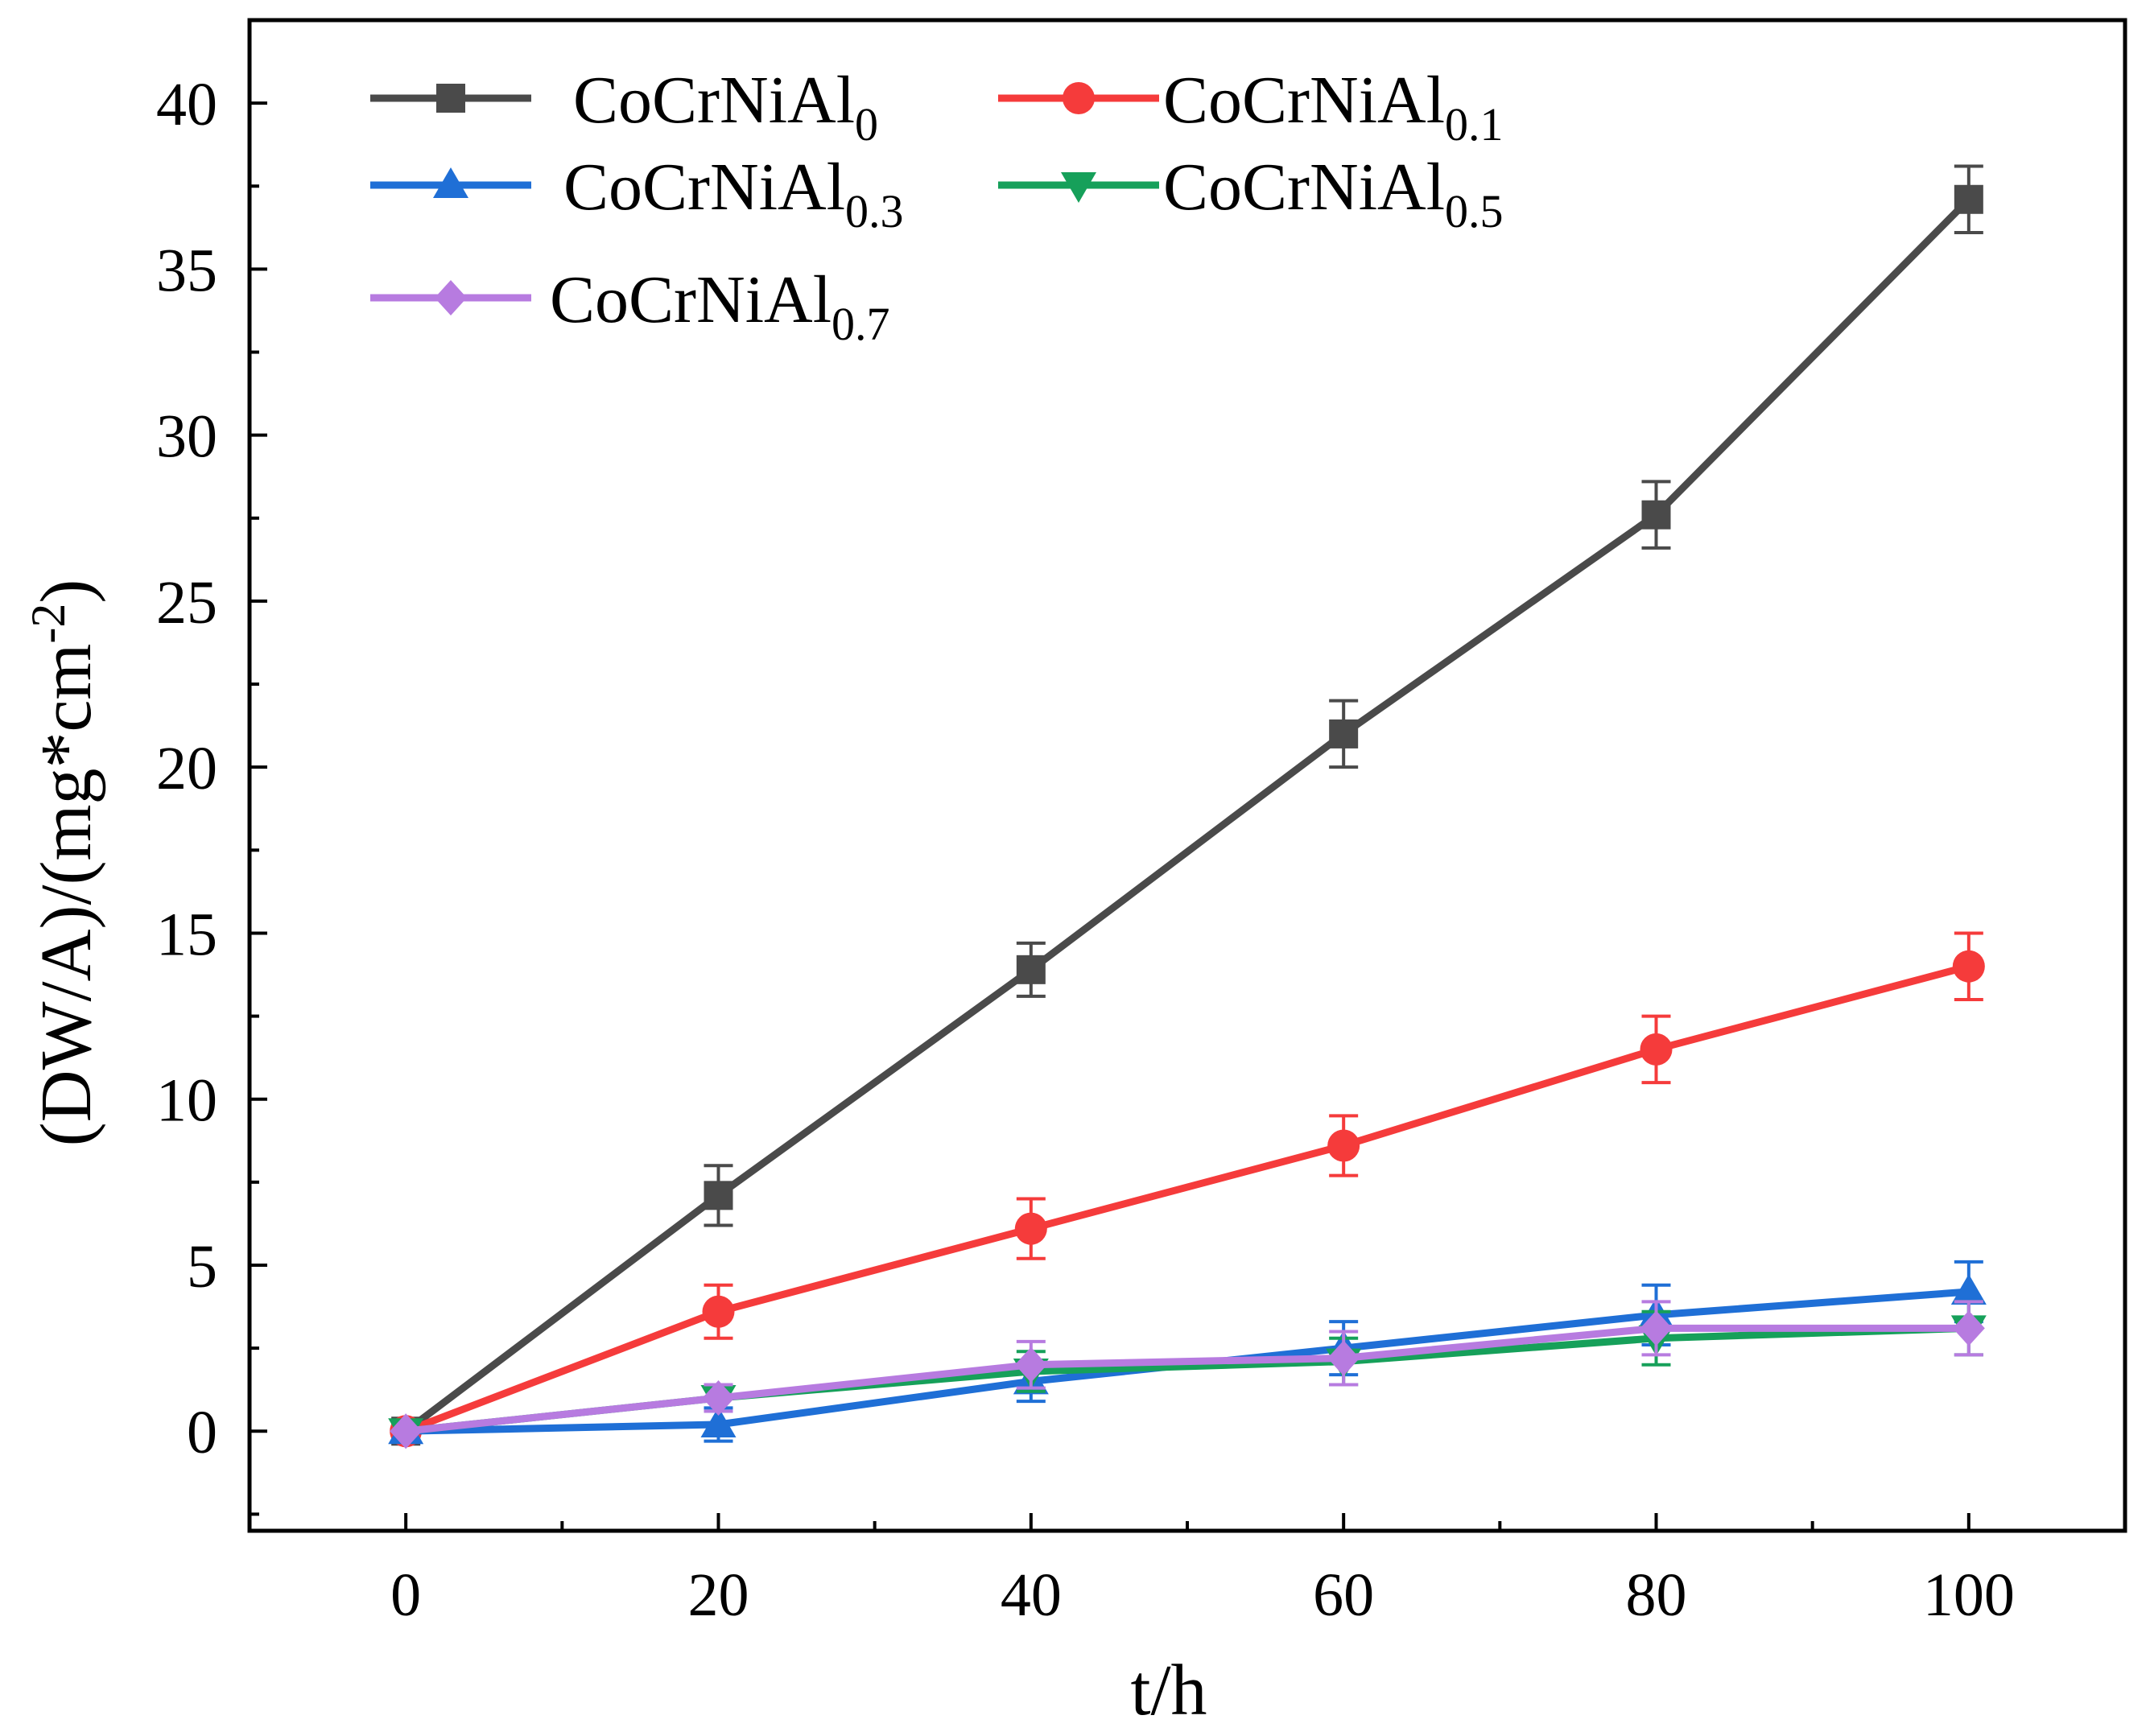 The height and width of the screenshot is (1736, 2150). I want to click on y-tick-label: 35, so click(186, 270).